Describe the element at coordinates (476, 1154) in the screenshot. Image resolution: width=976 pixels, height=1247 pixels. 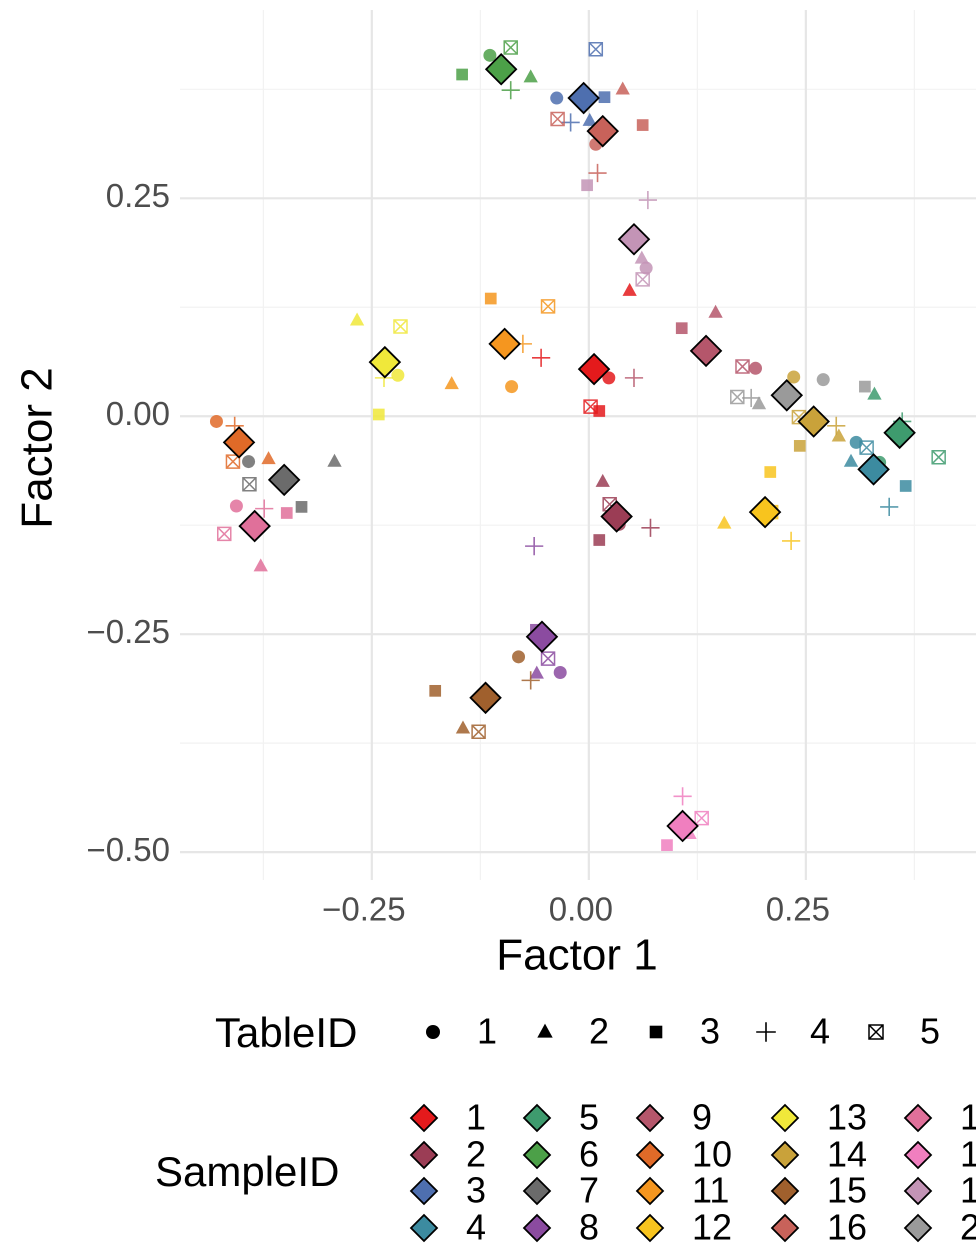
I see `color-legend-label: 2` at that location.